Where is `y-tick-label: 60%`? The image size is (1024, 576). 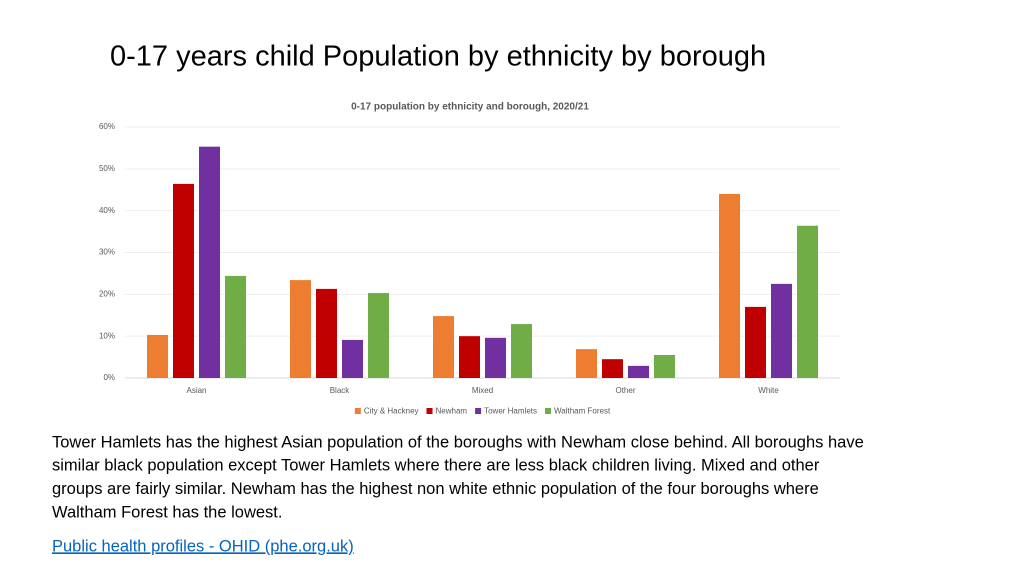
y-tick-label: 60% is located at coordinates (107, 126).